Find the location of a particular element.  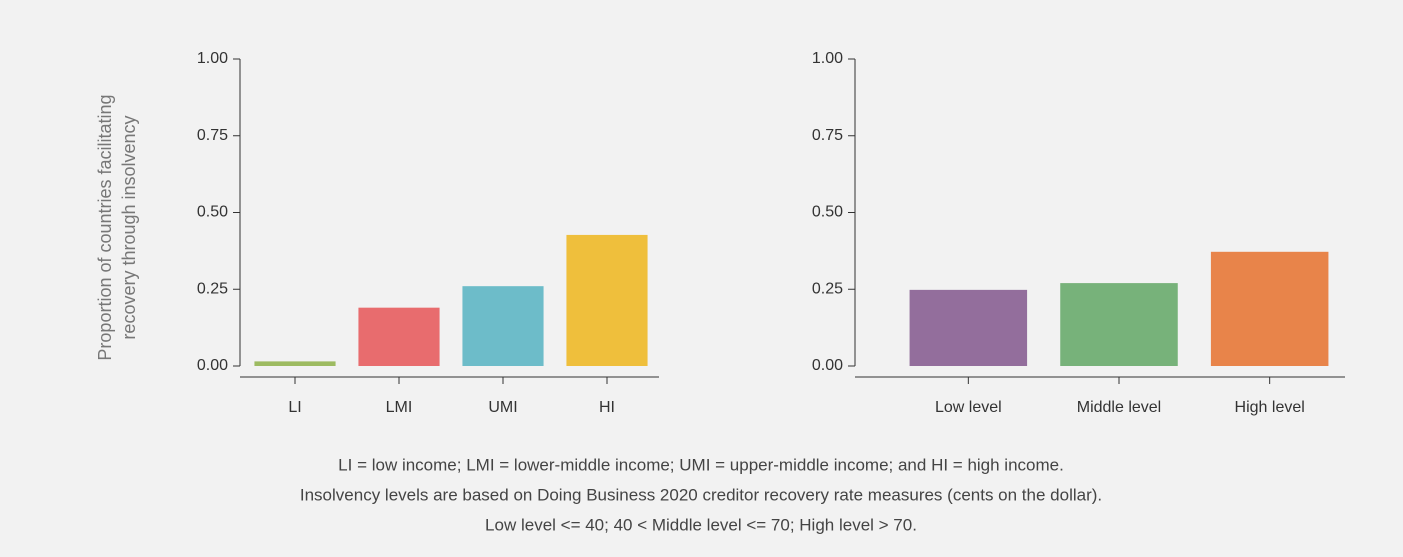

y-axis-label: recovery through insolvency is located at coordinates (129, 227).